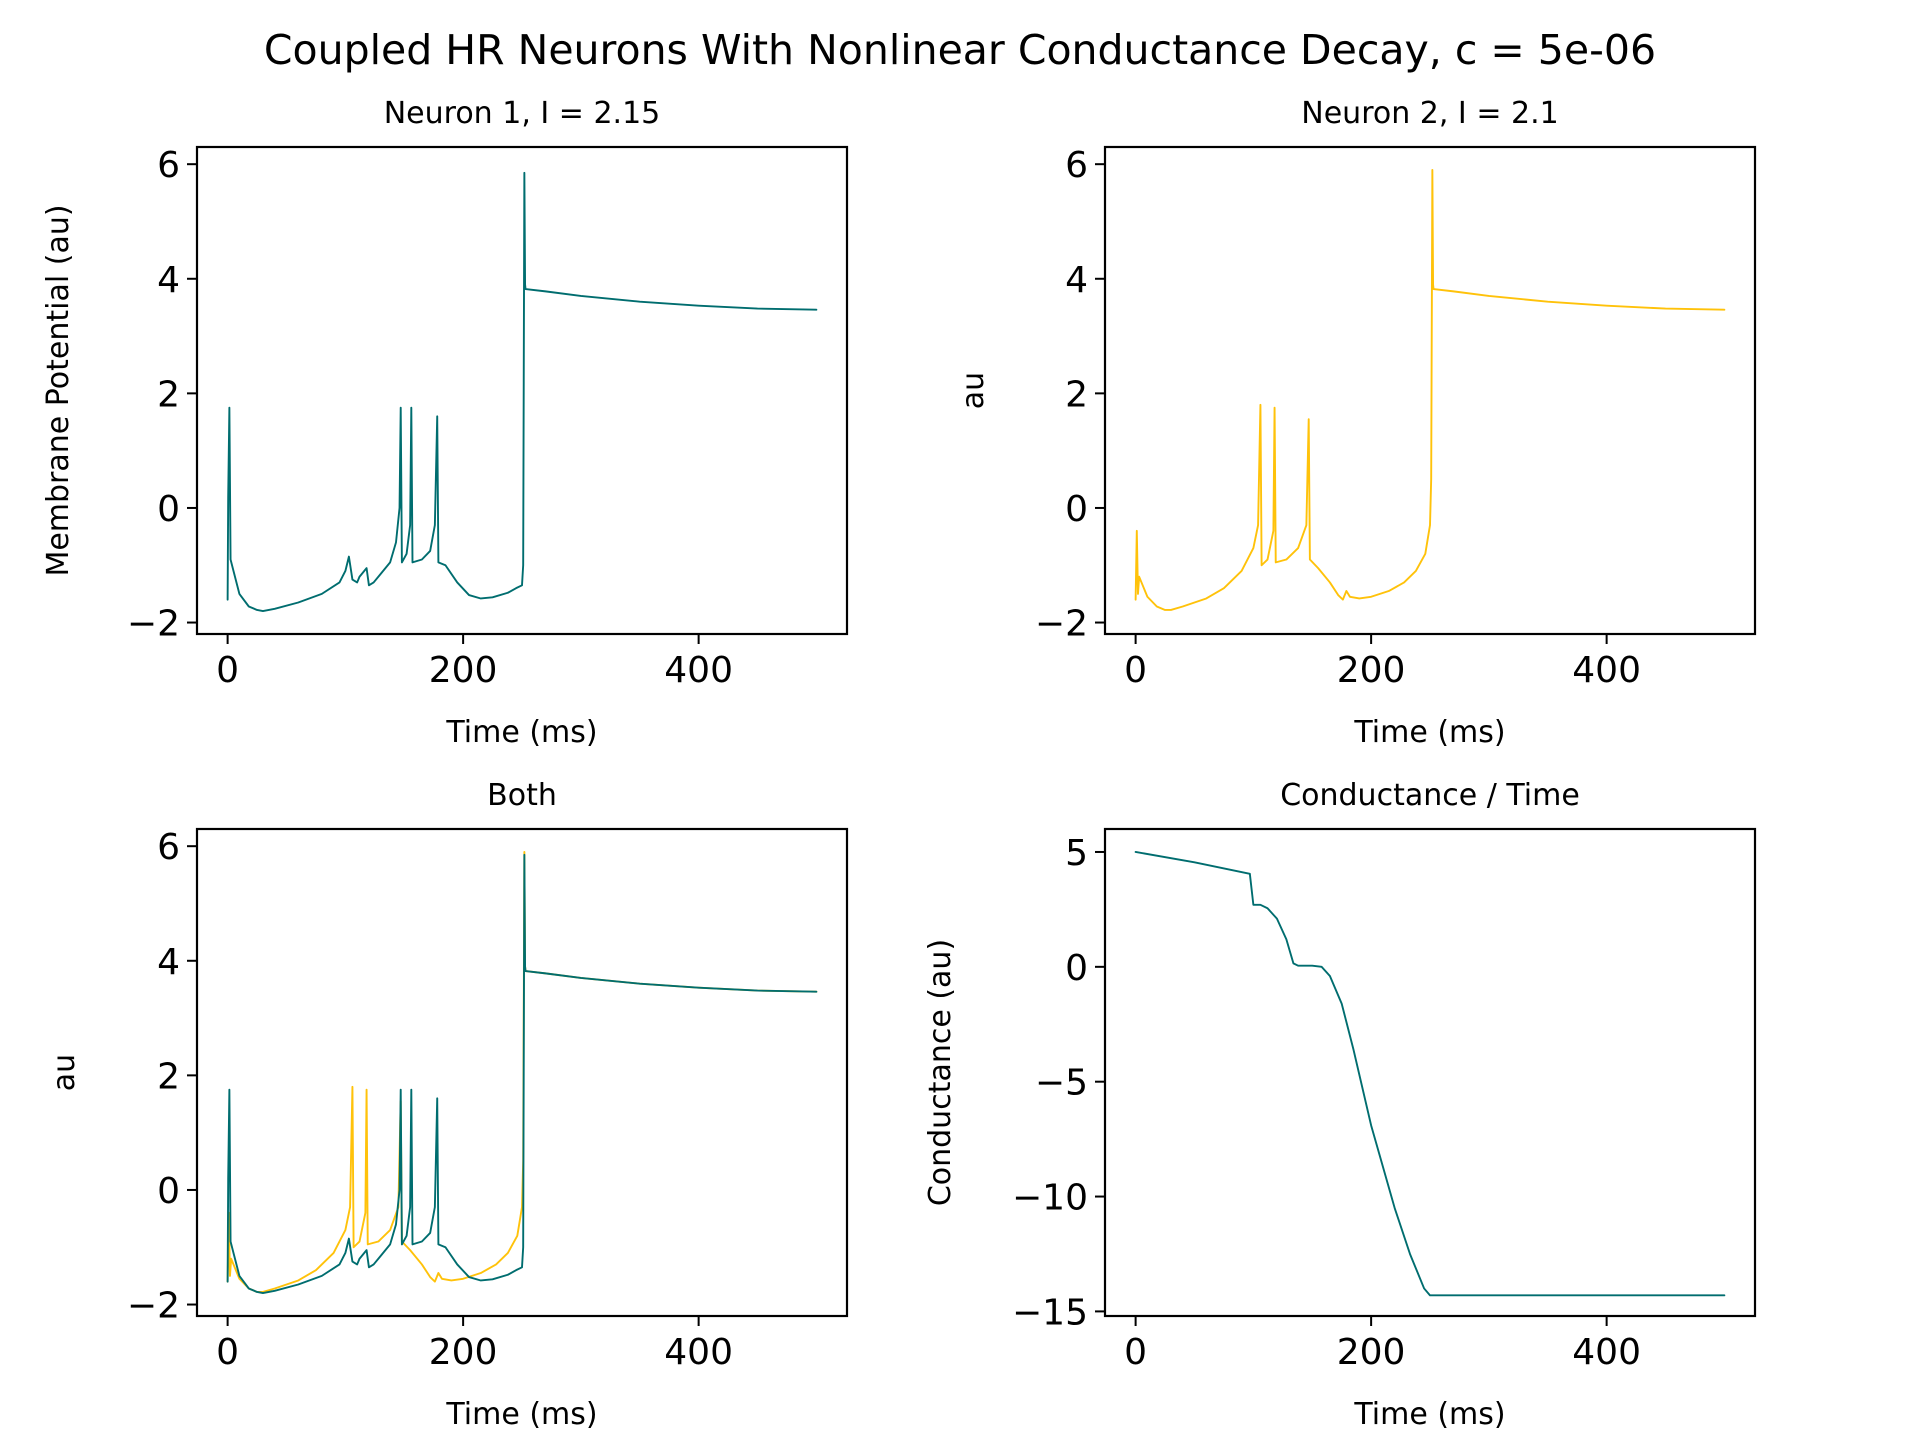 The image size is (1920, 1440). What do you see at coordinates (1050, 1312) in the screenshot?
I see `y-tick-label: −15` at bounding box center [1050, 1312].